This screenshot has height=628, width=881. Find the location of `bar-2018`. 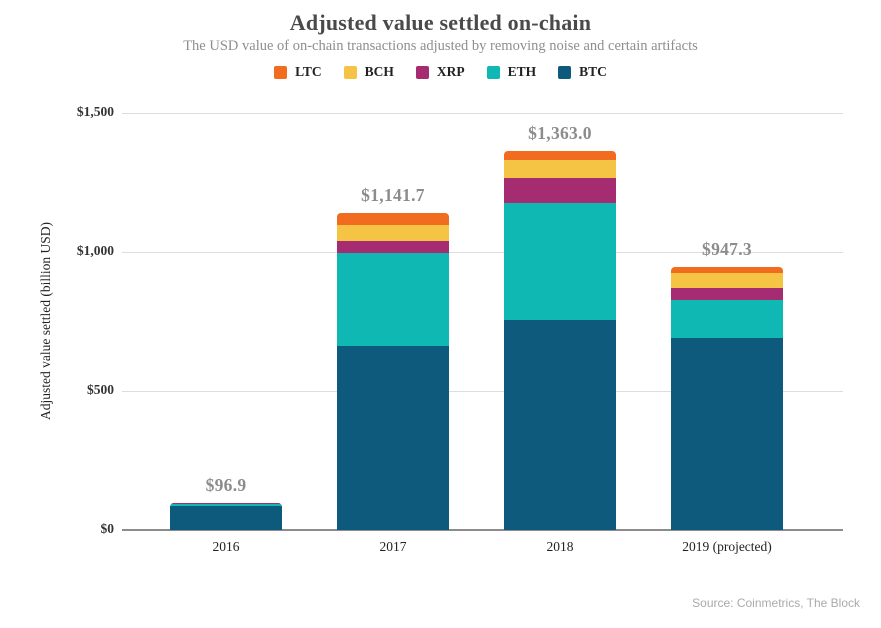

bar-2018 is located at coordinates (560, 340).